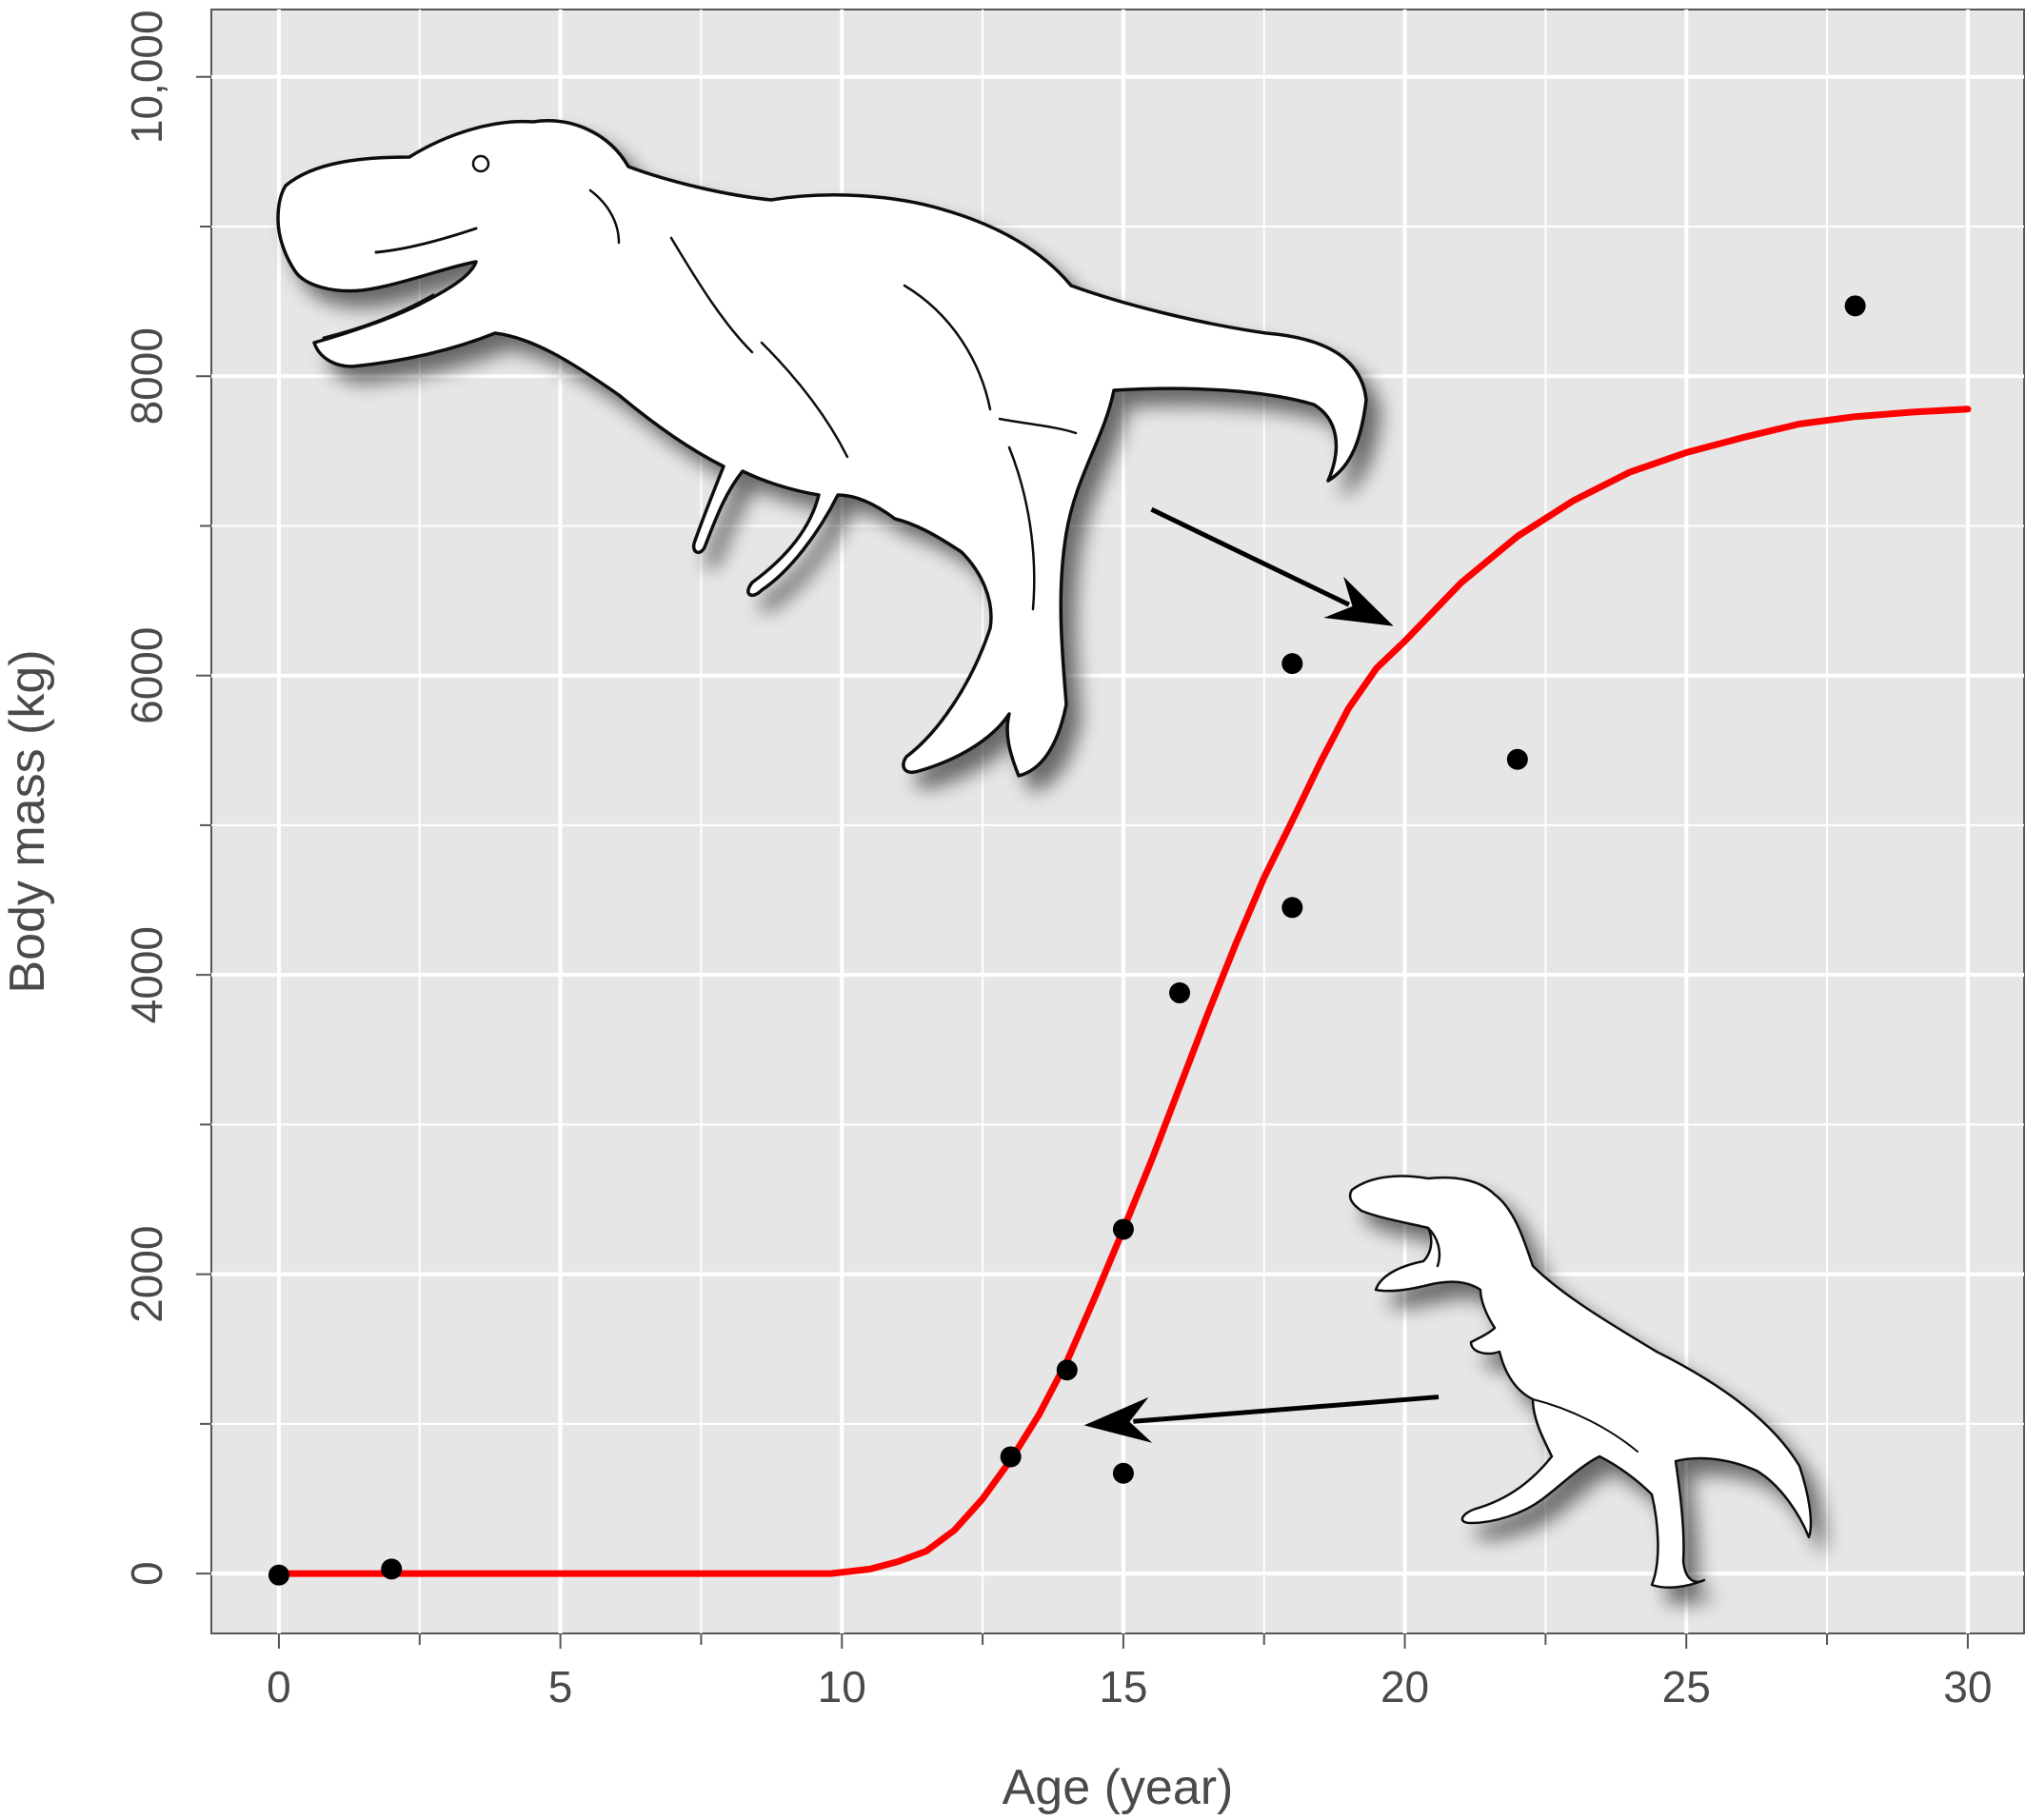  What do you see at coordinates (1580, 1382) in the screenshot?
I see `juvenile-tyrannosaurus-illustration` at bounding box center [1580, 1382].